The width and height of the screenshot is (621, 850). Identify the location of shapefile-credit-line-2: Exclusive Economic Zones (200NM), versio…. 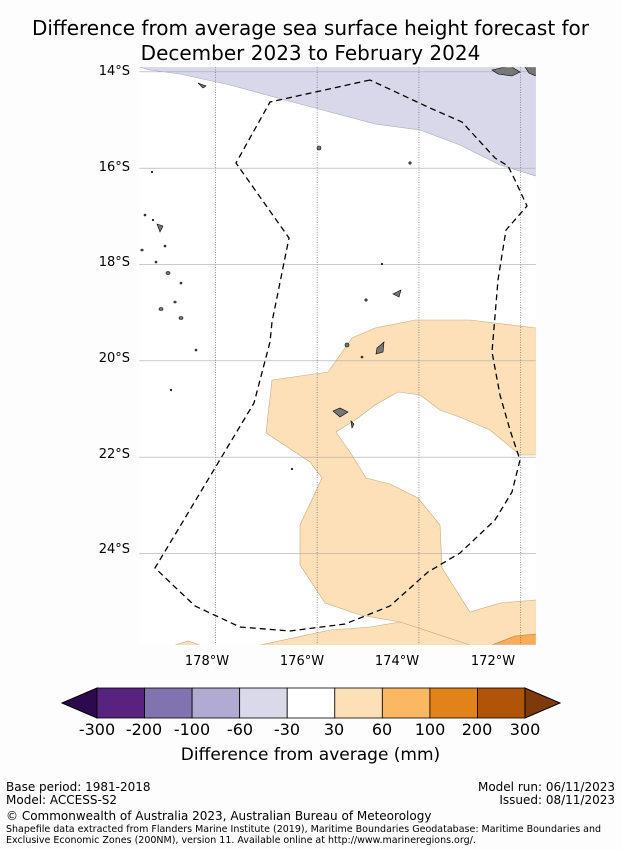
(241, 840).